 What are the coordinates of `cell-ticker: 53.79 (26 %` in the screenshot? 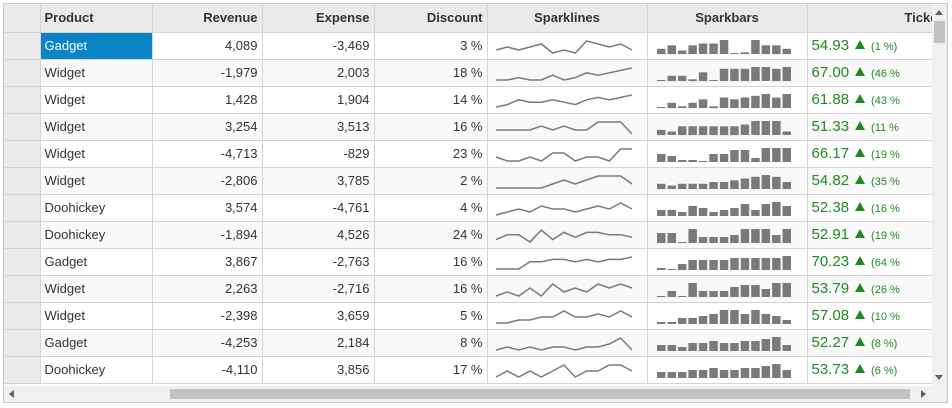 It's located at (869, 289).